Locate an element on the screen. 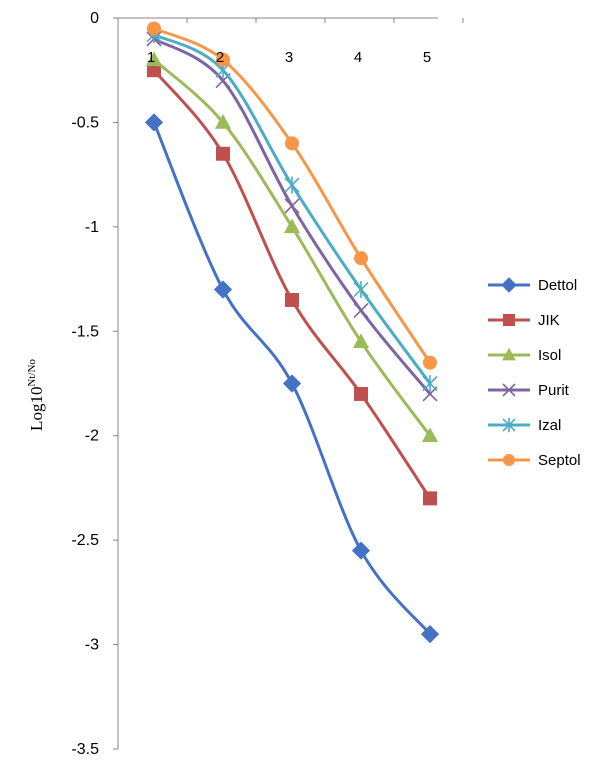  y-axis-label: Log10Nt/No is located at coordinates (36, 395).